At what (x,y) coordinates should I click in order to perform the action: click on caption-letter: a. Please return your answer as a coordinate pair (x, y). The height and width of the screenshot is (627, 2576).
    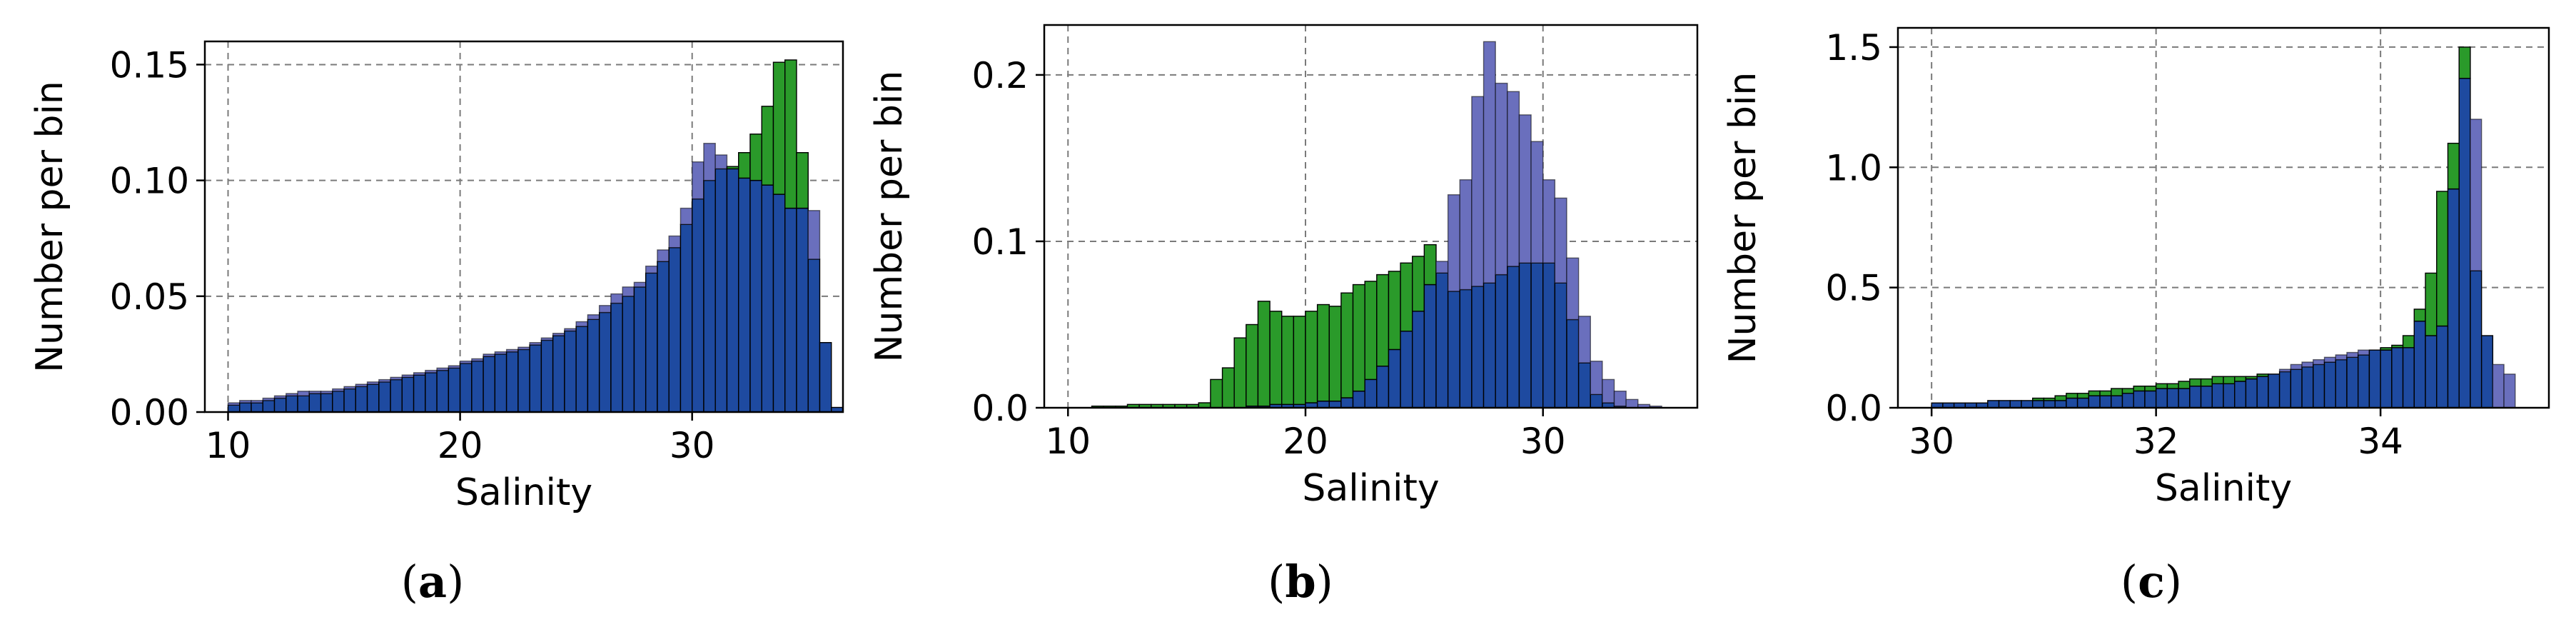
    Looking at the image, I should click on (432, 582).